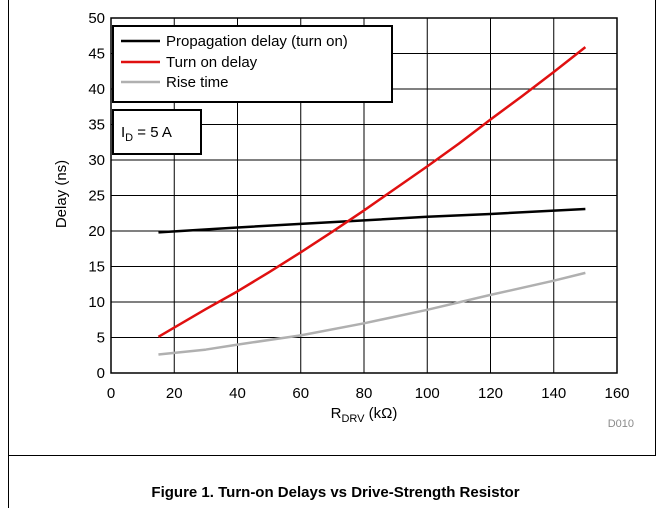  What do you see at coordinates (101, 373) in the screenshot?
I see `y-tick-label: 0` at bounding box center [101, 373].